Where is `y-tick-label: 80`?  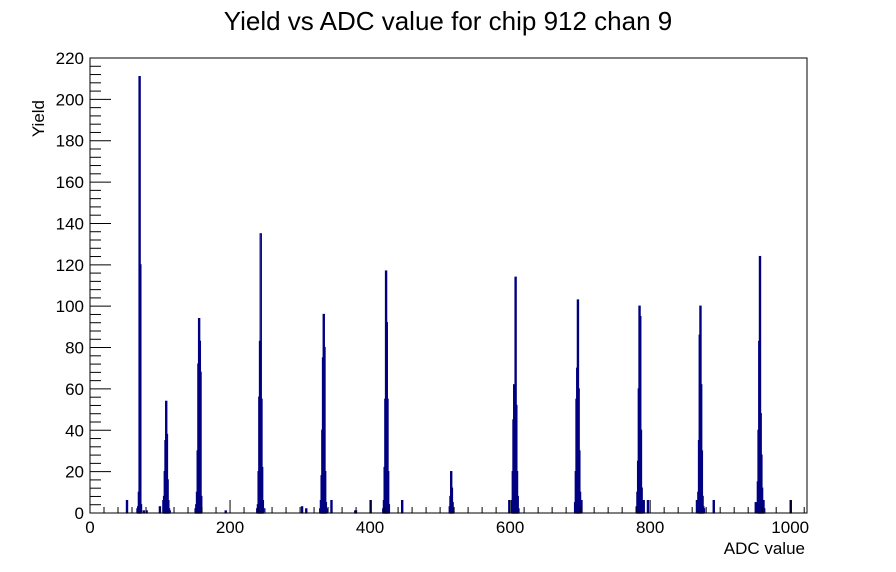
y-tick-label: 80 is located at coordinates (74, 348).